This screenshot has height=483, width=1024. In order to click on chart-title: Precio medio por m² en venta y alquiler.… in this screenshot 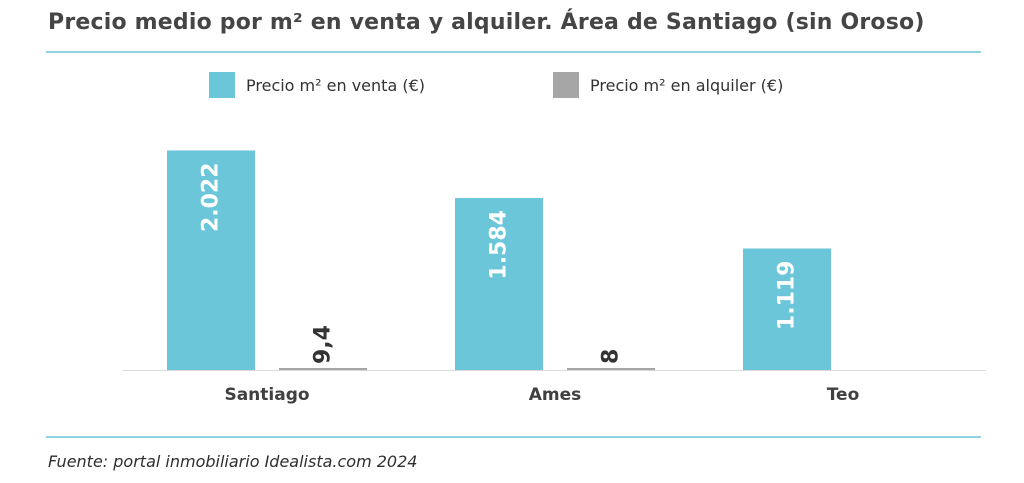, I will do `click(486, 22)`.